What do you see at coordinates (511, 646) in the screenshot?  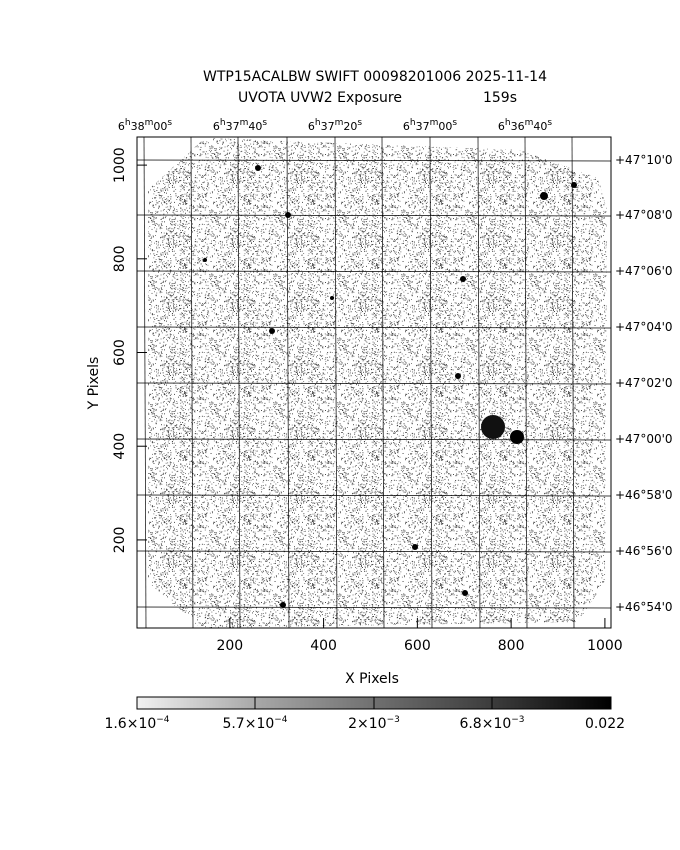 I see `x-tick-label: 800` at bounding box center [511, 646].